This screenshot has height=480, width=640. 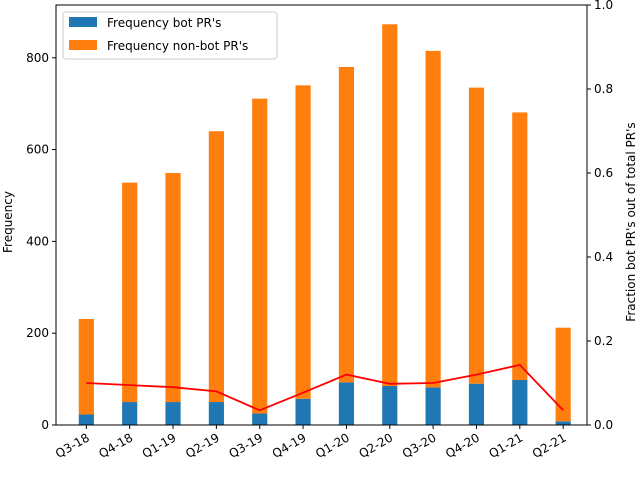 I want to click on right-axis: 0.0 0.2 0.4 0.6 0.8 1.0, so click(x=600, y=216).